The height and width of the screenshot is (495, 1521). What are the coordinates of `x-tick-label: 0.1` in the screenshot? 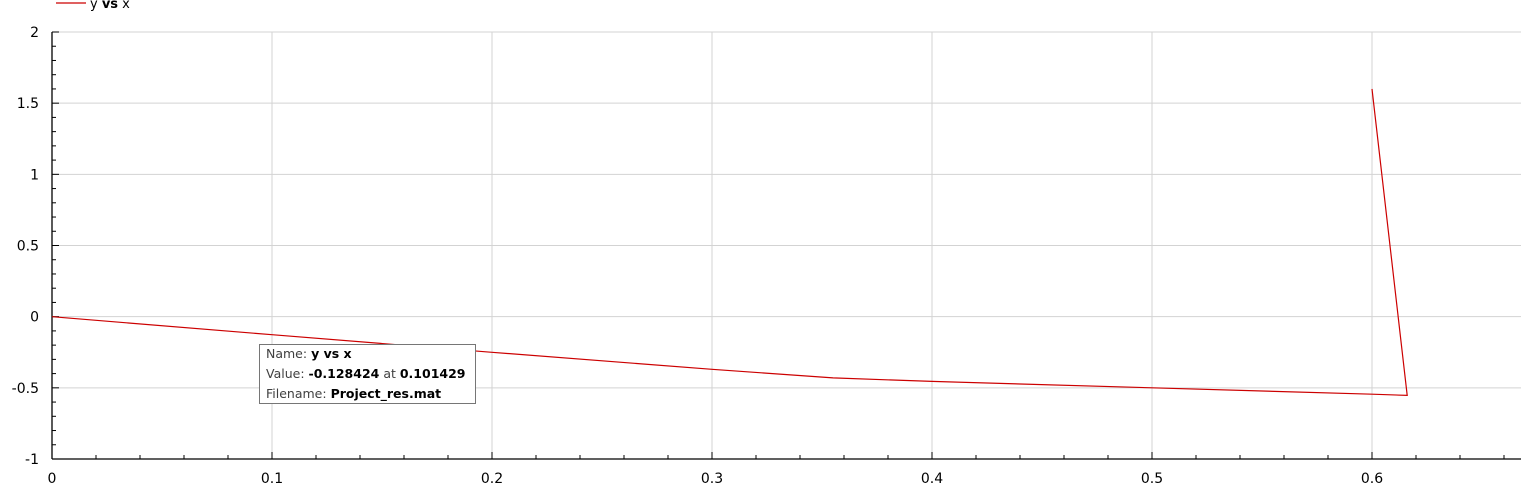 It's located at (272, 479).